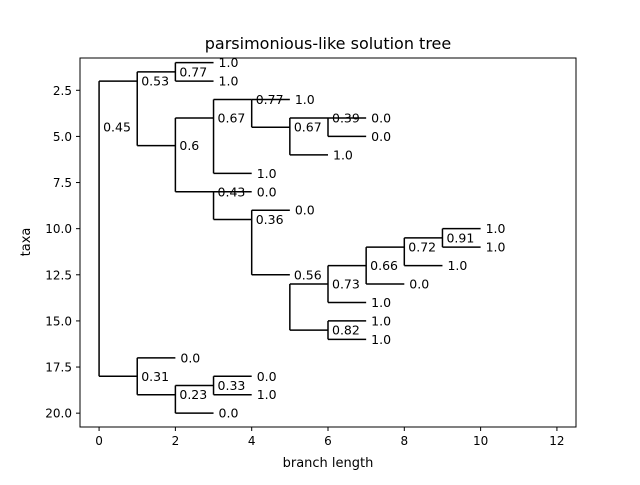 The width and height of the screenshot is (640, 485). Describe the element at coordinates (252, 441) in the screenshot. I see `x-tick-label-2: 4` at that location.